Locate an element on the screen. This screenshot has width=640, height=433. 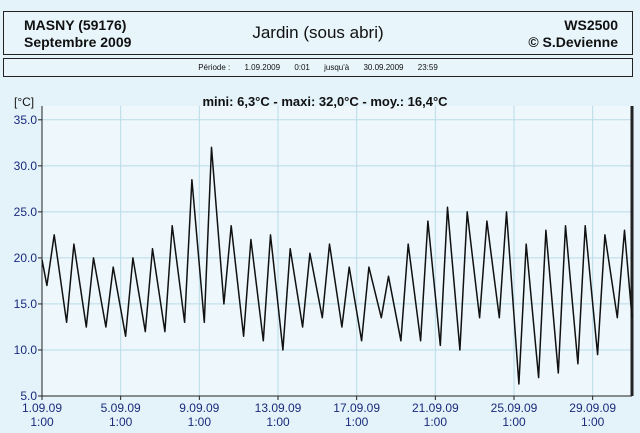
y-tick-label: 15.0 is located at coordinates (26, 304).